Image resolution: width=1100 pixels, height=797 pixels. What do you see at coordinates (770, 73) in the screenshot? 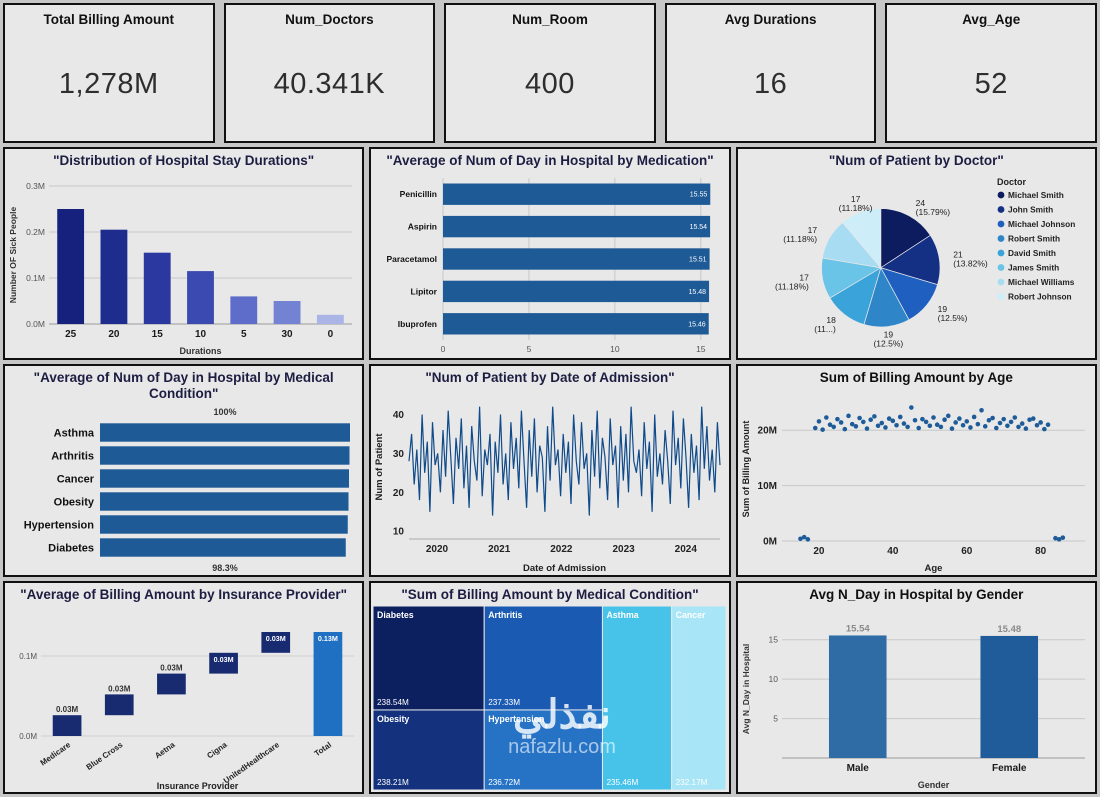
I see `kpi-card-avg-durations: Avg Durations 16` at bounding box center [770, 73].